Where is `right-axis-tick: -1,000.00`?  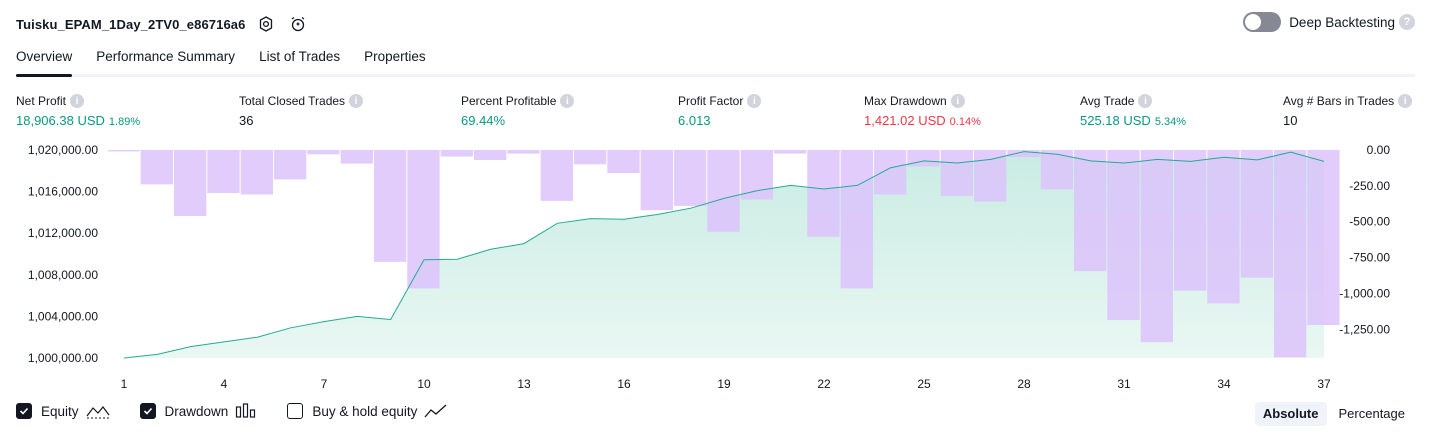 right-axis-tick: -1,000.00 is located at coordinates (1364, 293).